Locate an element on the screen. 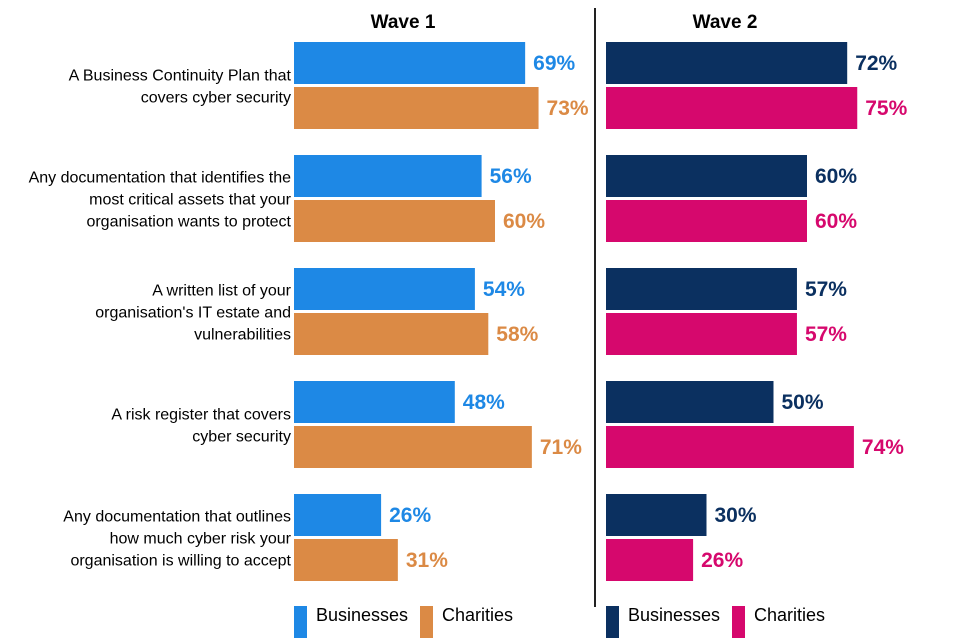  value-label-wave2-businesses-3: 50% is located at coordinates (803, 402).